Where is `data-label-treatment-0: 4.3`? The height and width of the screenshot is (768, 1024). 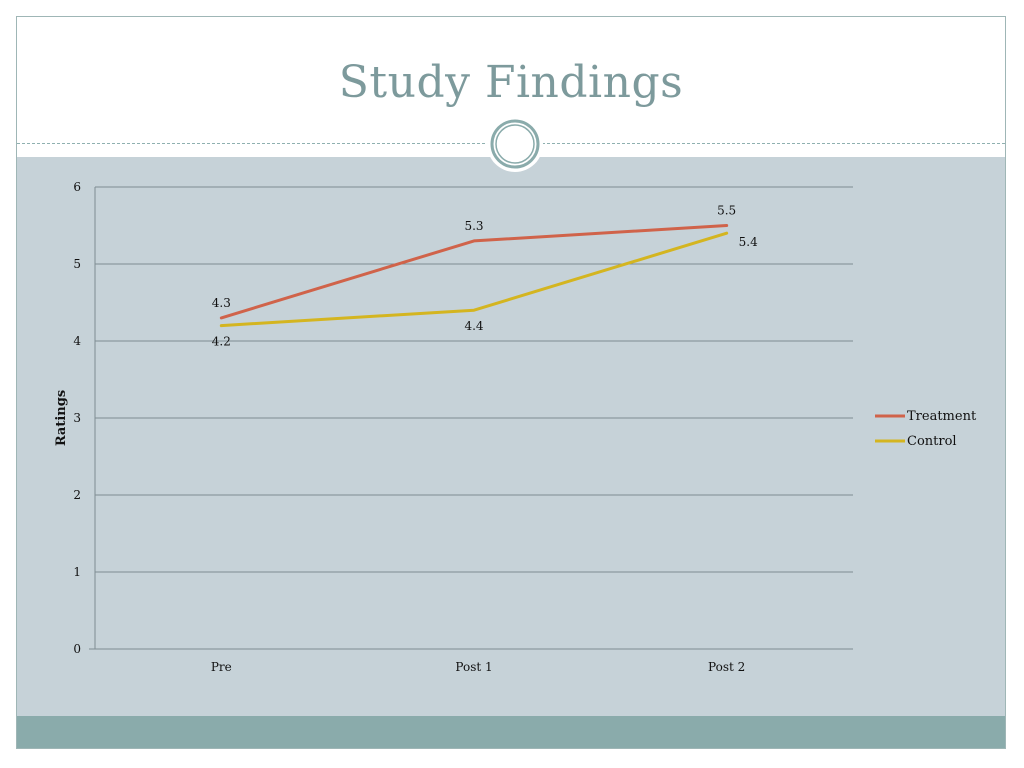
data-label-treatment-0: 4.3 is located at coordinates (221, 303).